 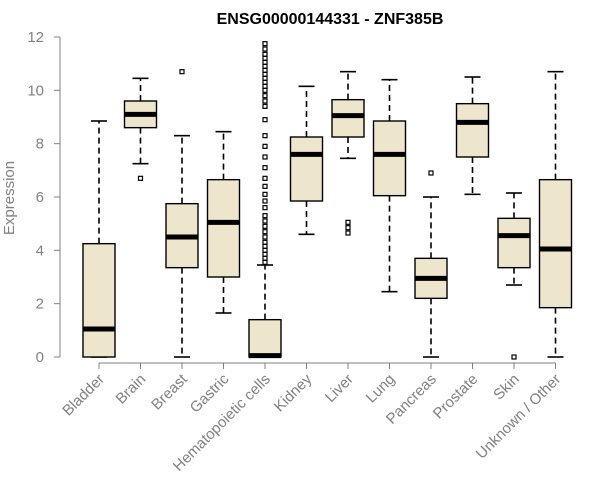 I want to click on y-axis-label: Expression, so click(x=9, y=198).